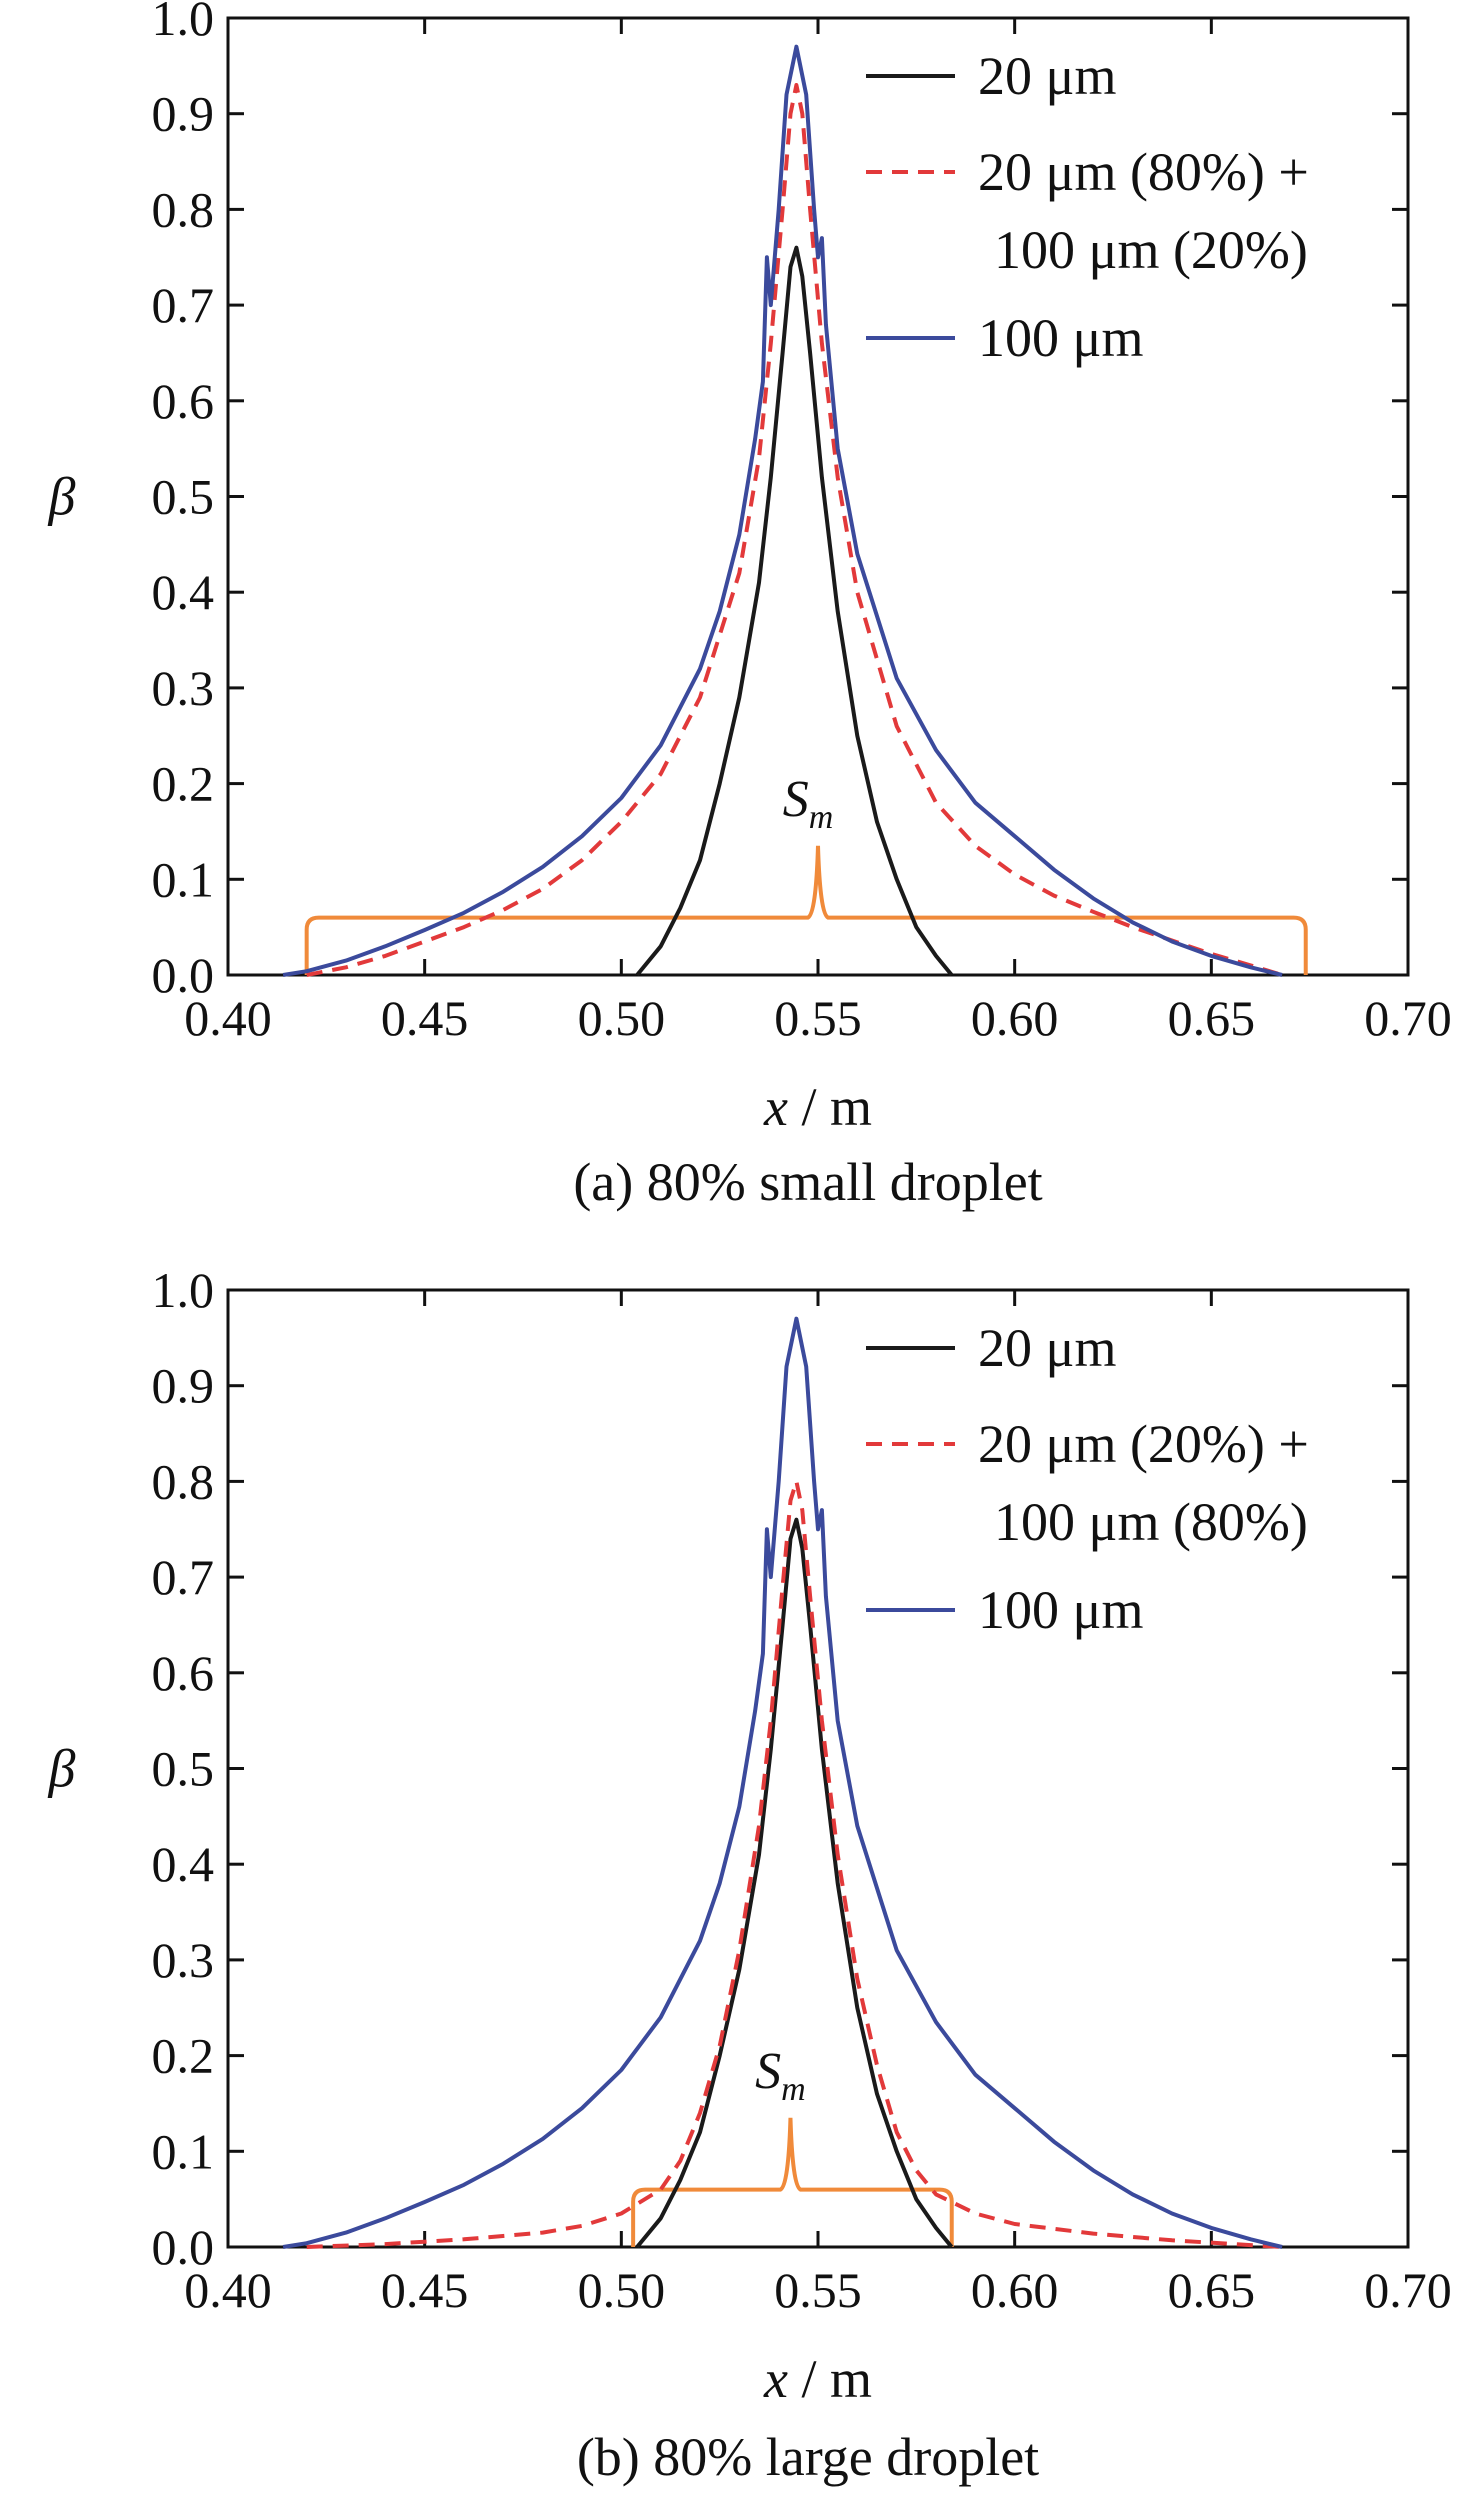 The height and width of the screenshot is (2493, 1468). I want to click on legend-label-1-cont: 100 μm (20%), so click(1151, 250).